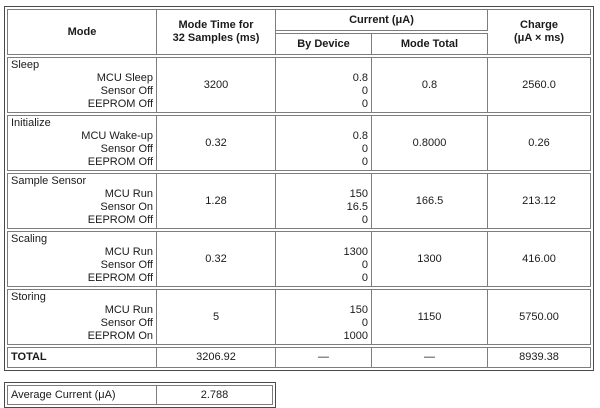 The width and height of the screenshot is (600, 408). What do you see at coordinates (126, 207) in the screenshot?
I see `device-label: Sensor On` at bounding box center [126, 207].